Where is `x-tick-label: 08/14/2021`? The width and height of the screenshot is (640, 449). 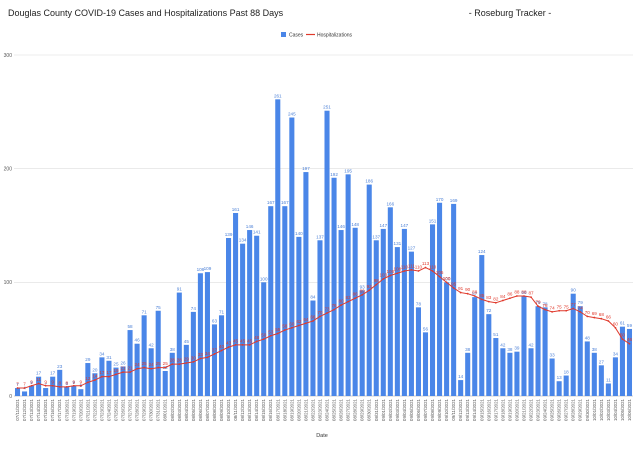 x-tick-label: 08/14/2021 is located at coordinates (256, 409).